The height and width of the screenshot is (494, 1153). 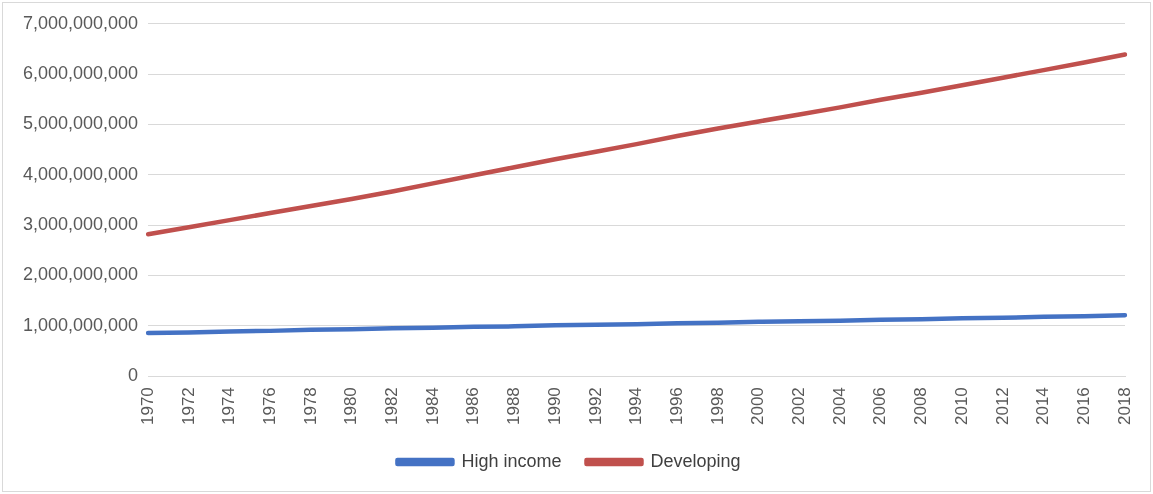 What do you see at coordinates (80, 73) in the screenshot?
I see `y-tick-label: 6,000,000,000` at bounding box center [80, 73].